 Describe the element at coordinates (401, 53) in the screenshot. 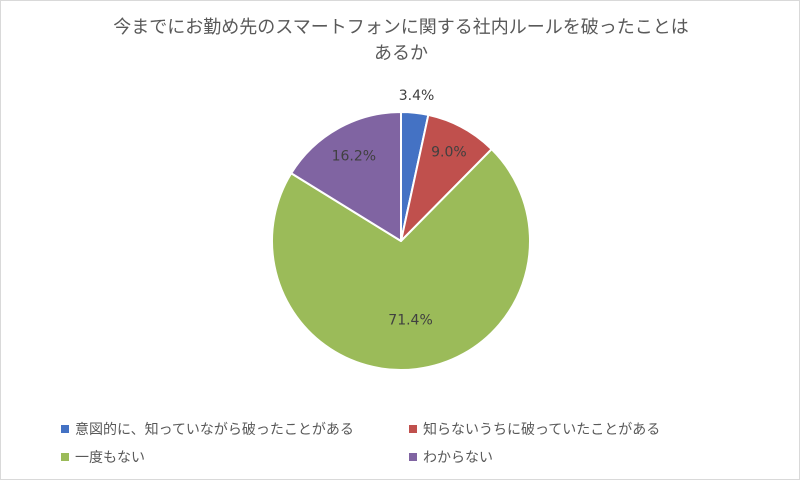

I see `chart-title-line-2: あるか` at that location.